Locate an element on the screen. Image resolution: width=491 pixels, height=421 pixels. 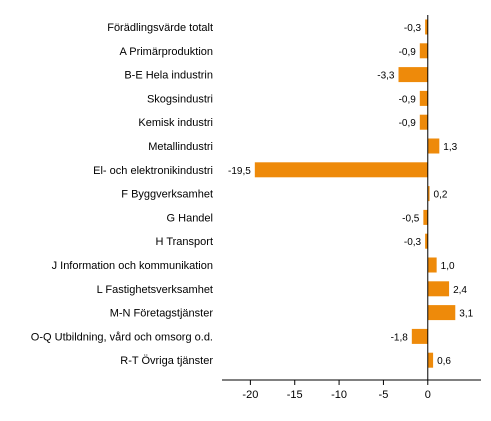
category-label: A Primärproduktion is located at coordinates (166, 52).